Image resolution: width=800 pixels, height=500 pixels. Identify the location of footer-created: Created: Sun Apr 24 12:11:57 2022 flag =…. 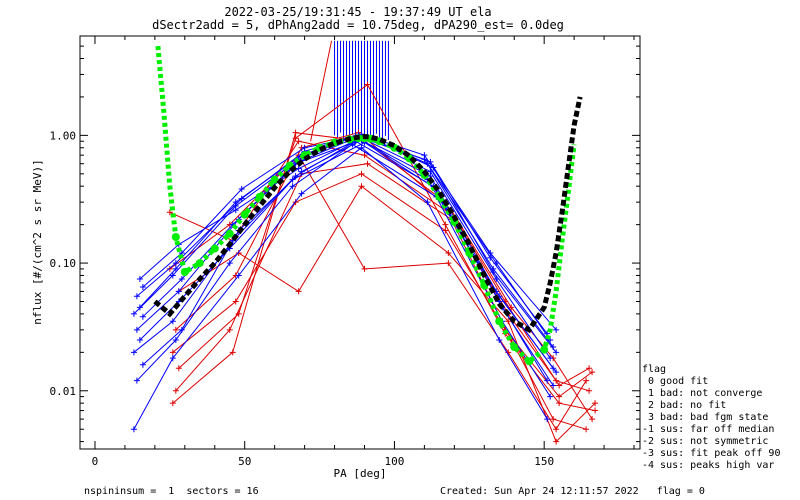
(572, 491).